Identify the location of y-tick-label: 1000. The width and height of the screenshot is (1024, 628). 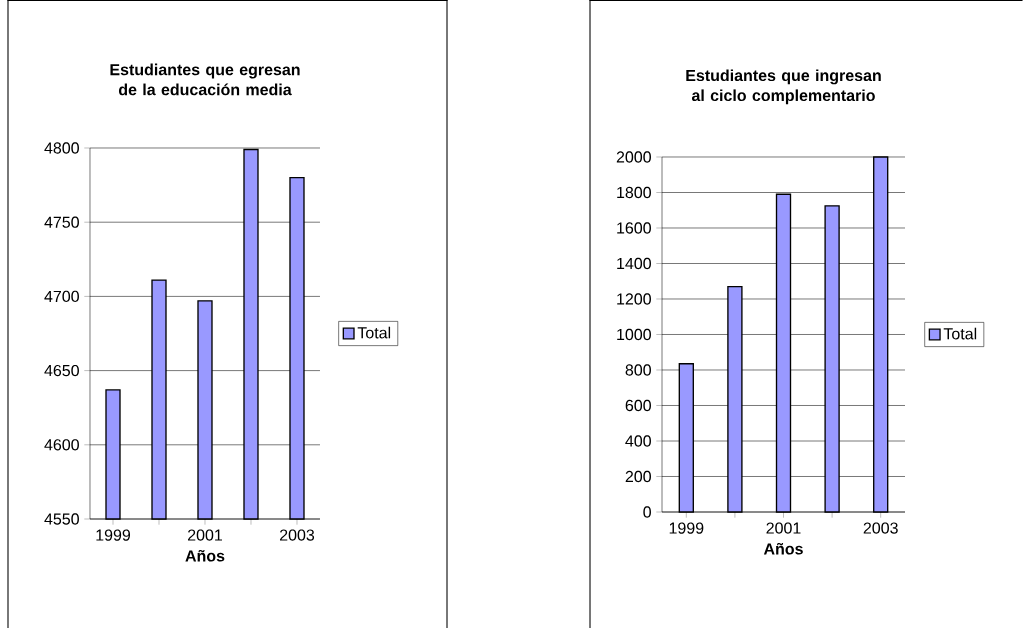
(634, 334).